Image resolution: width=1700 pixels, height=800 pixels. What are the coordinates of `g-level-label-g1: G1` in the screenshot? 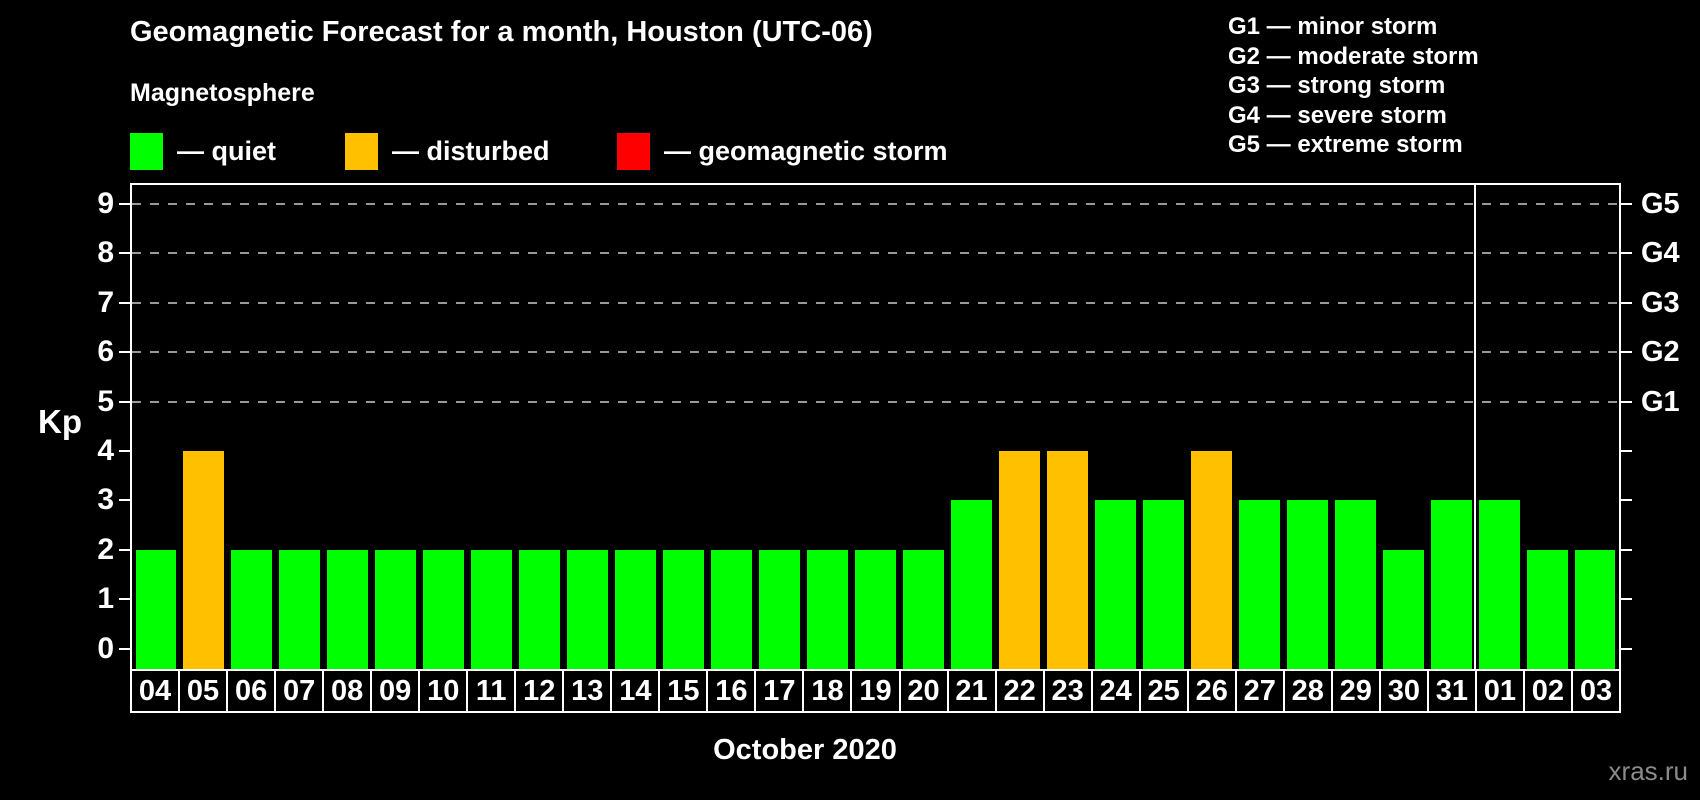 It's located at (1660, 401).